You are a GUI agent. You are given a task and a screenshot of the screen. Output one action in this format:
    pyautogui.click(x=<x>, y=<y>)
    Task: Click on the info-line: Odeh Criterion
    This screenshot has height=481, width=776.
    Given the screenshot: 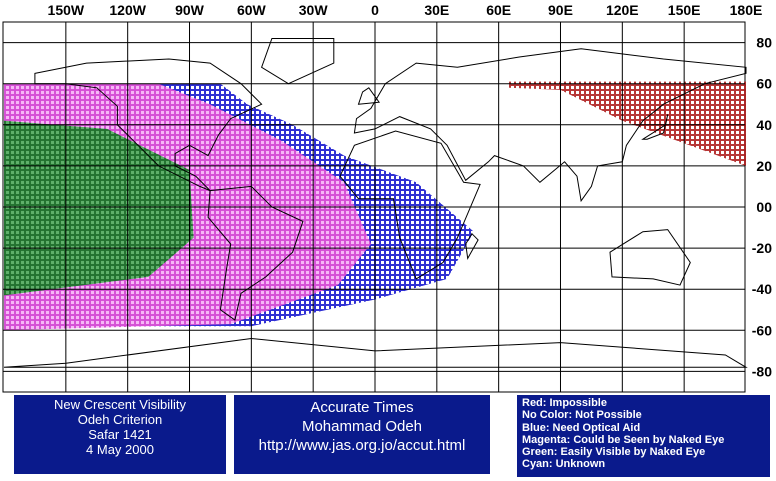 What is the action you would take?
    pyautogui.click(x=120, y=419)
    